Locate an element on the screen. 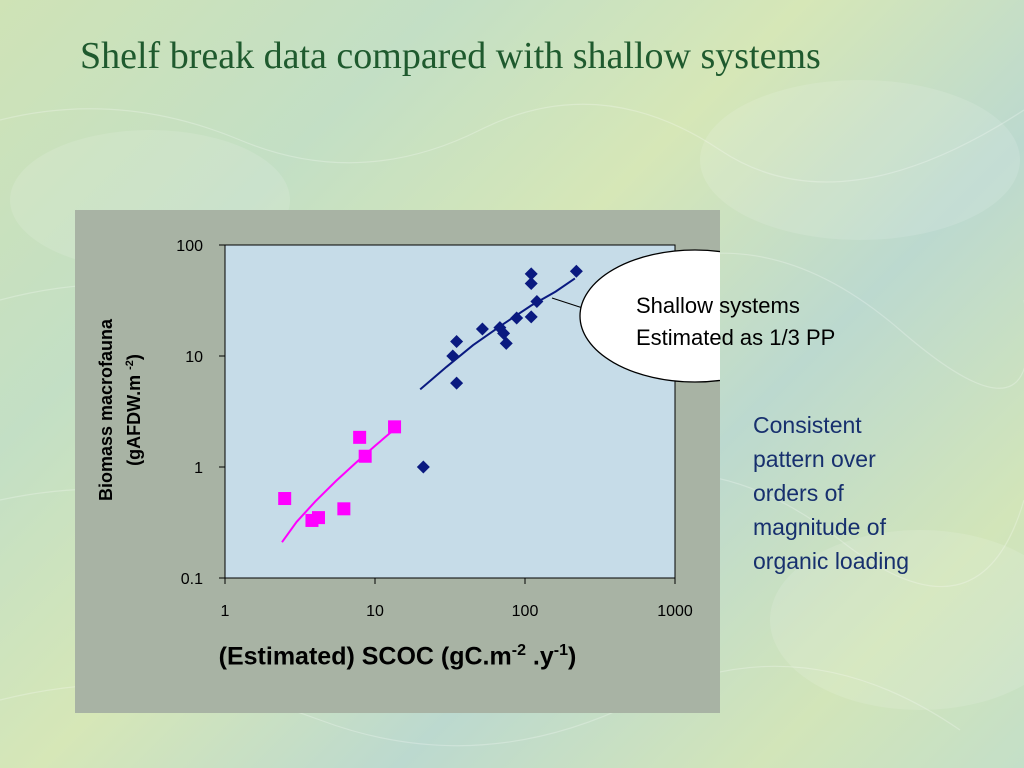  y-axis-title: Biomass macrofauna (gAFDW.m -2) is located at coordinates (120, 410).